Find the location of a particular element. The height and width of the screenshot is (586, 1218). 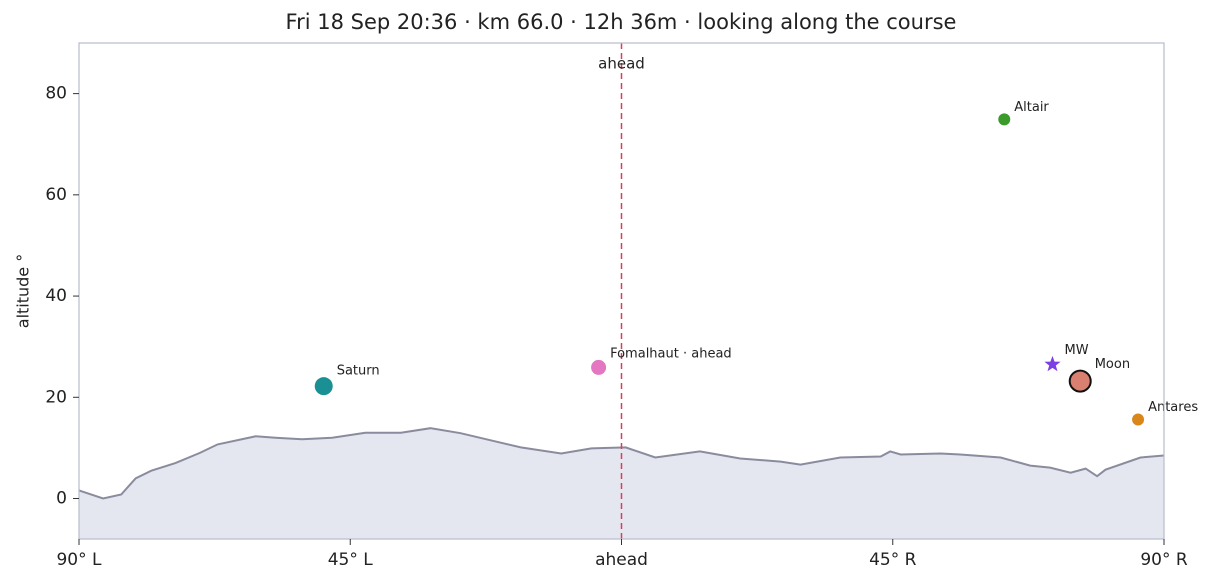

reference-label: ahead is located at coordinates (621, 64).